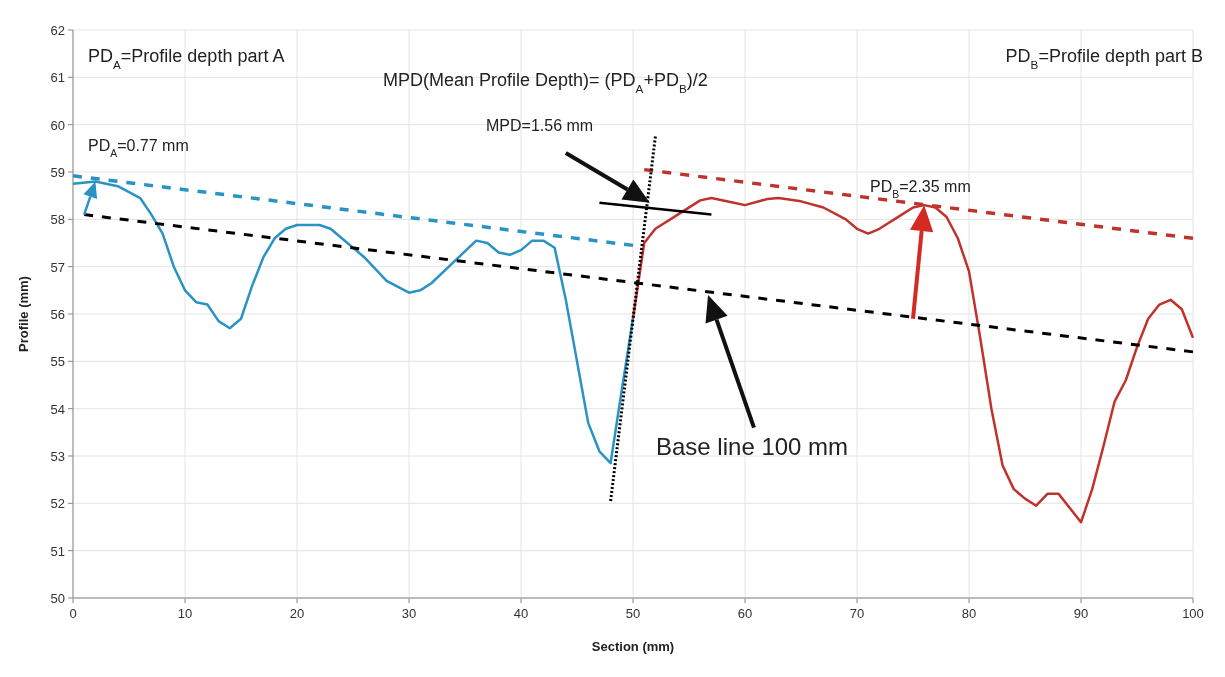  I want to click on y-tick-label: 61, so click(57, 78).